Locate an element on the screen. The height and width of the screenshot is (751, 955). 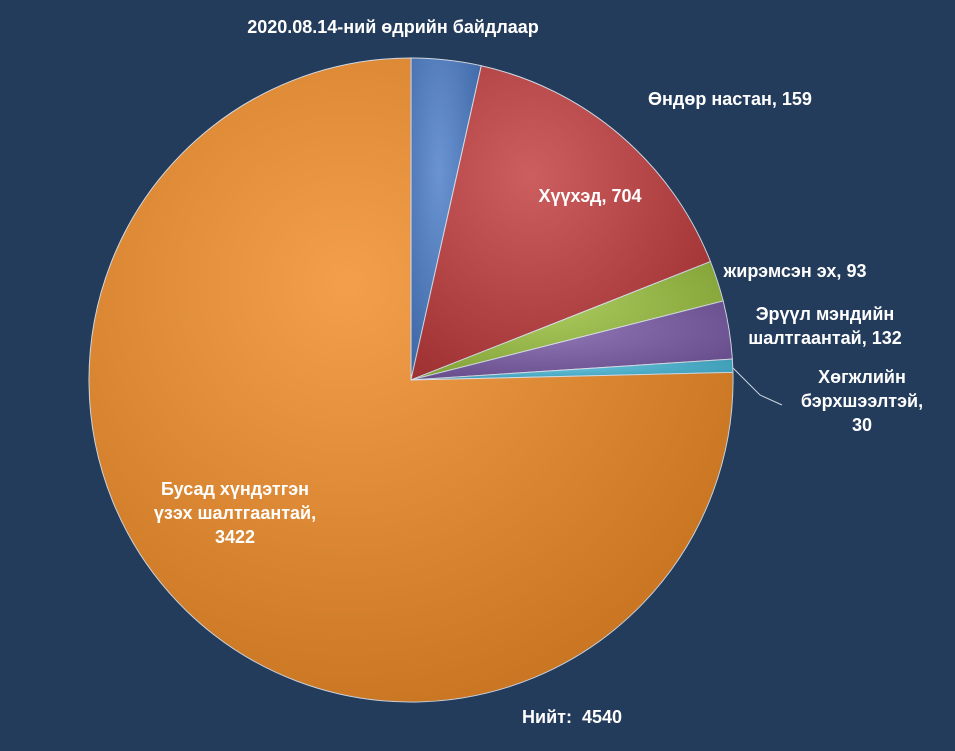
leader-line is located at coordinates (757, 386).